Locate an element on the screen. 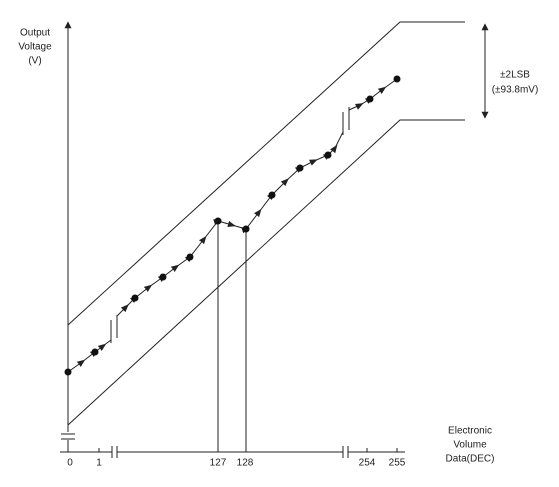 The height and width of the screenshot is (487, 559). x-tick-label: 127 is located at coordinates (218, 463).